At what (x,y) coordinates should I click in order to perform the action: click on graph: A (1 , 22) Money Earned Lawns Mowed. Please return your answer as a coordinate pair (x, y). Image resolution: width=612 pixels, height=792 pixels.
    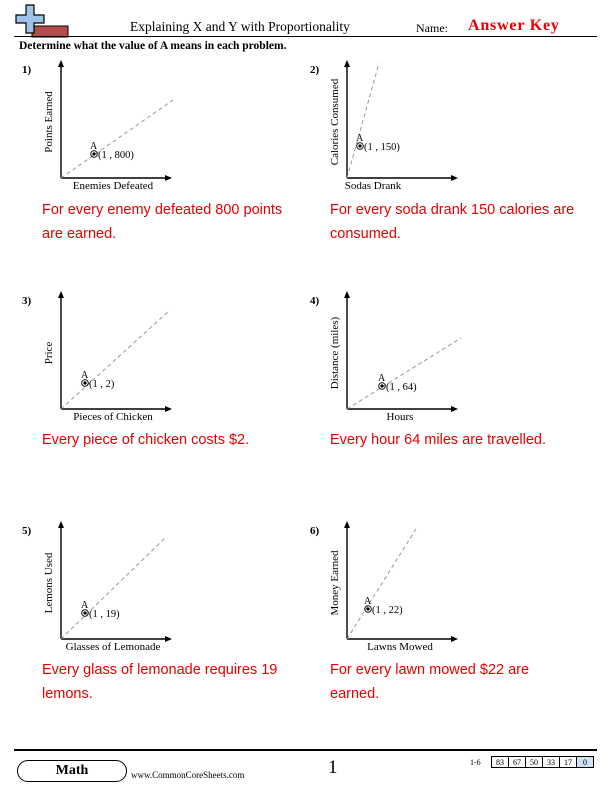
    Looking at the image, I should click on (393, 587).